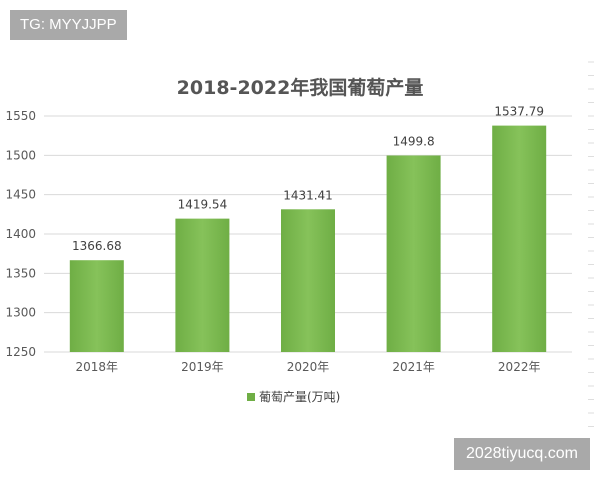 The image size is (600, 480). What do you see at coordinates (519, 367) in the screenshot?
I see `x-tick-label: 2022年` at bounding box center [519, 367].